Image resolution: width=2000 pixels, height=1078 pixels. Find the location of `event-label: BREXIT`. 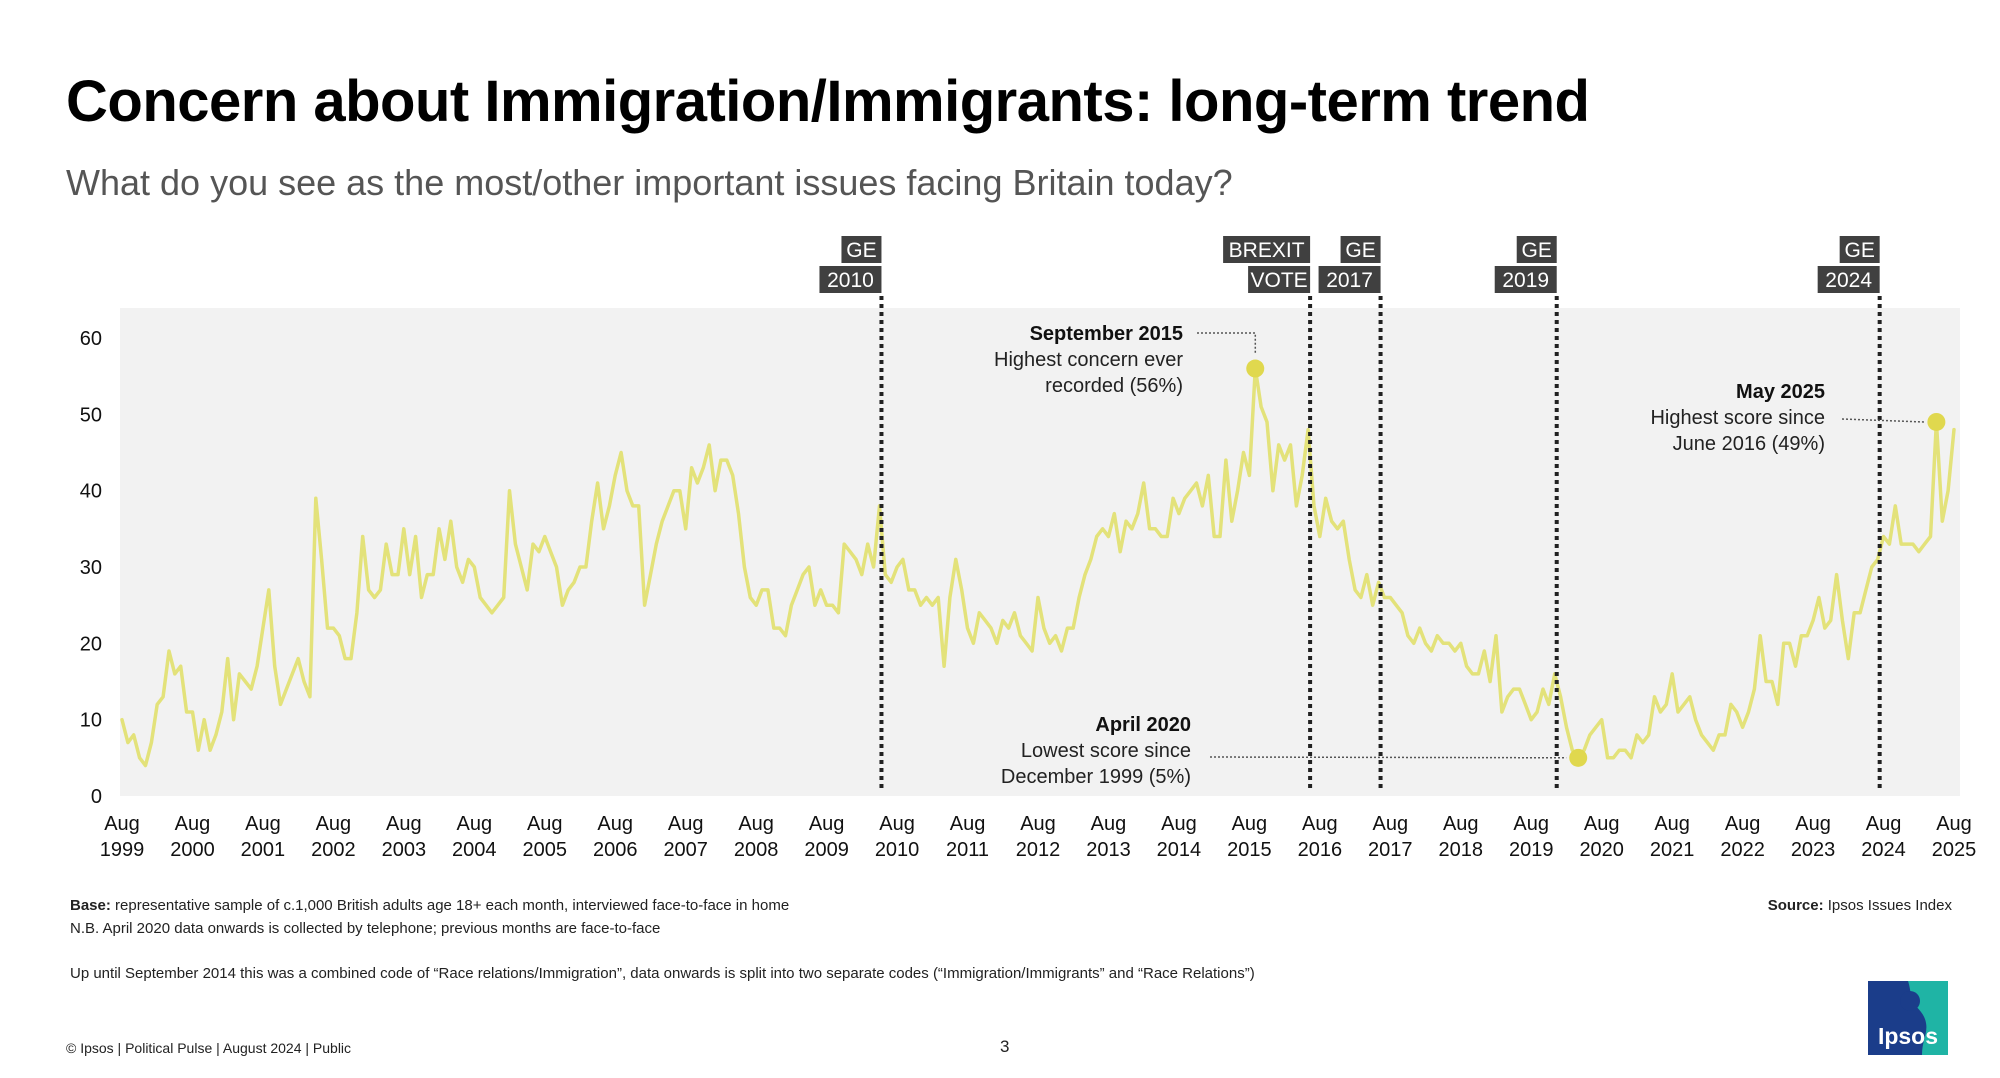

event-label: BREXIT is located at coordinates (1267, 249).